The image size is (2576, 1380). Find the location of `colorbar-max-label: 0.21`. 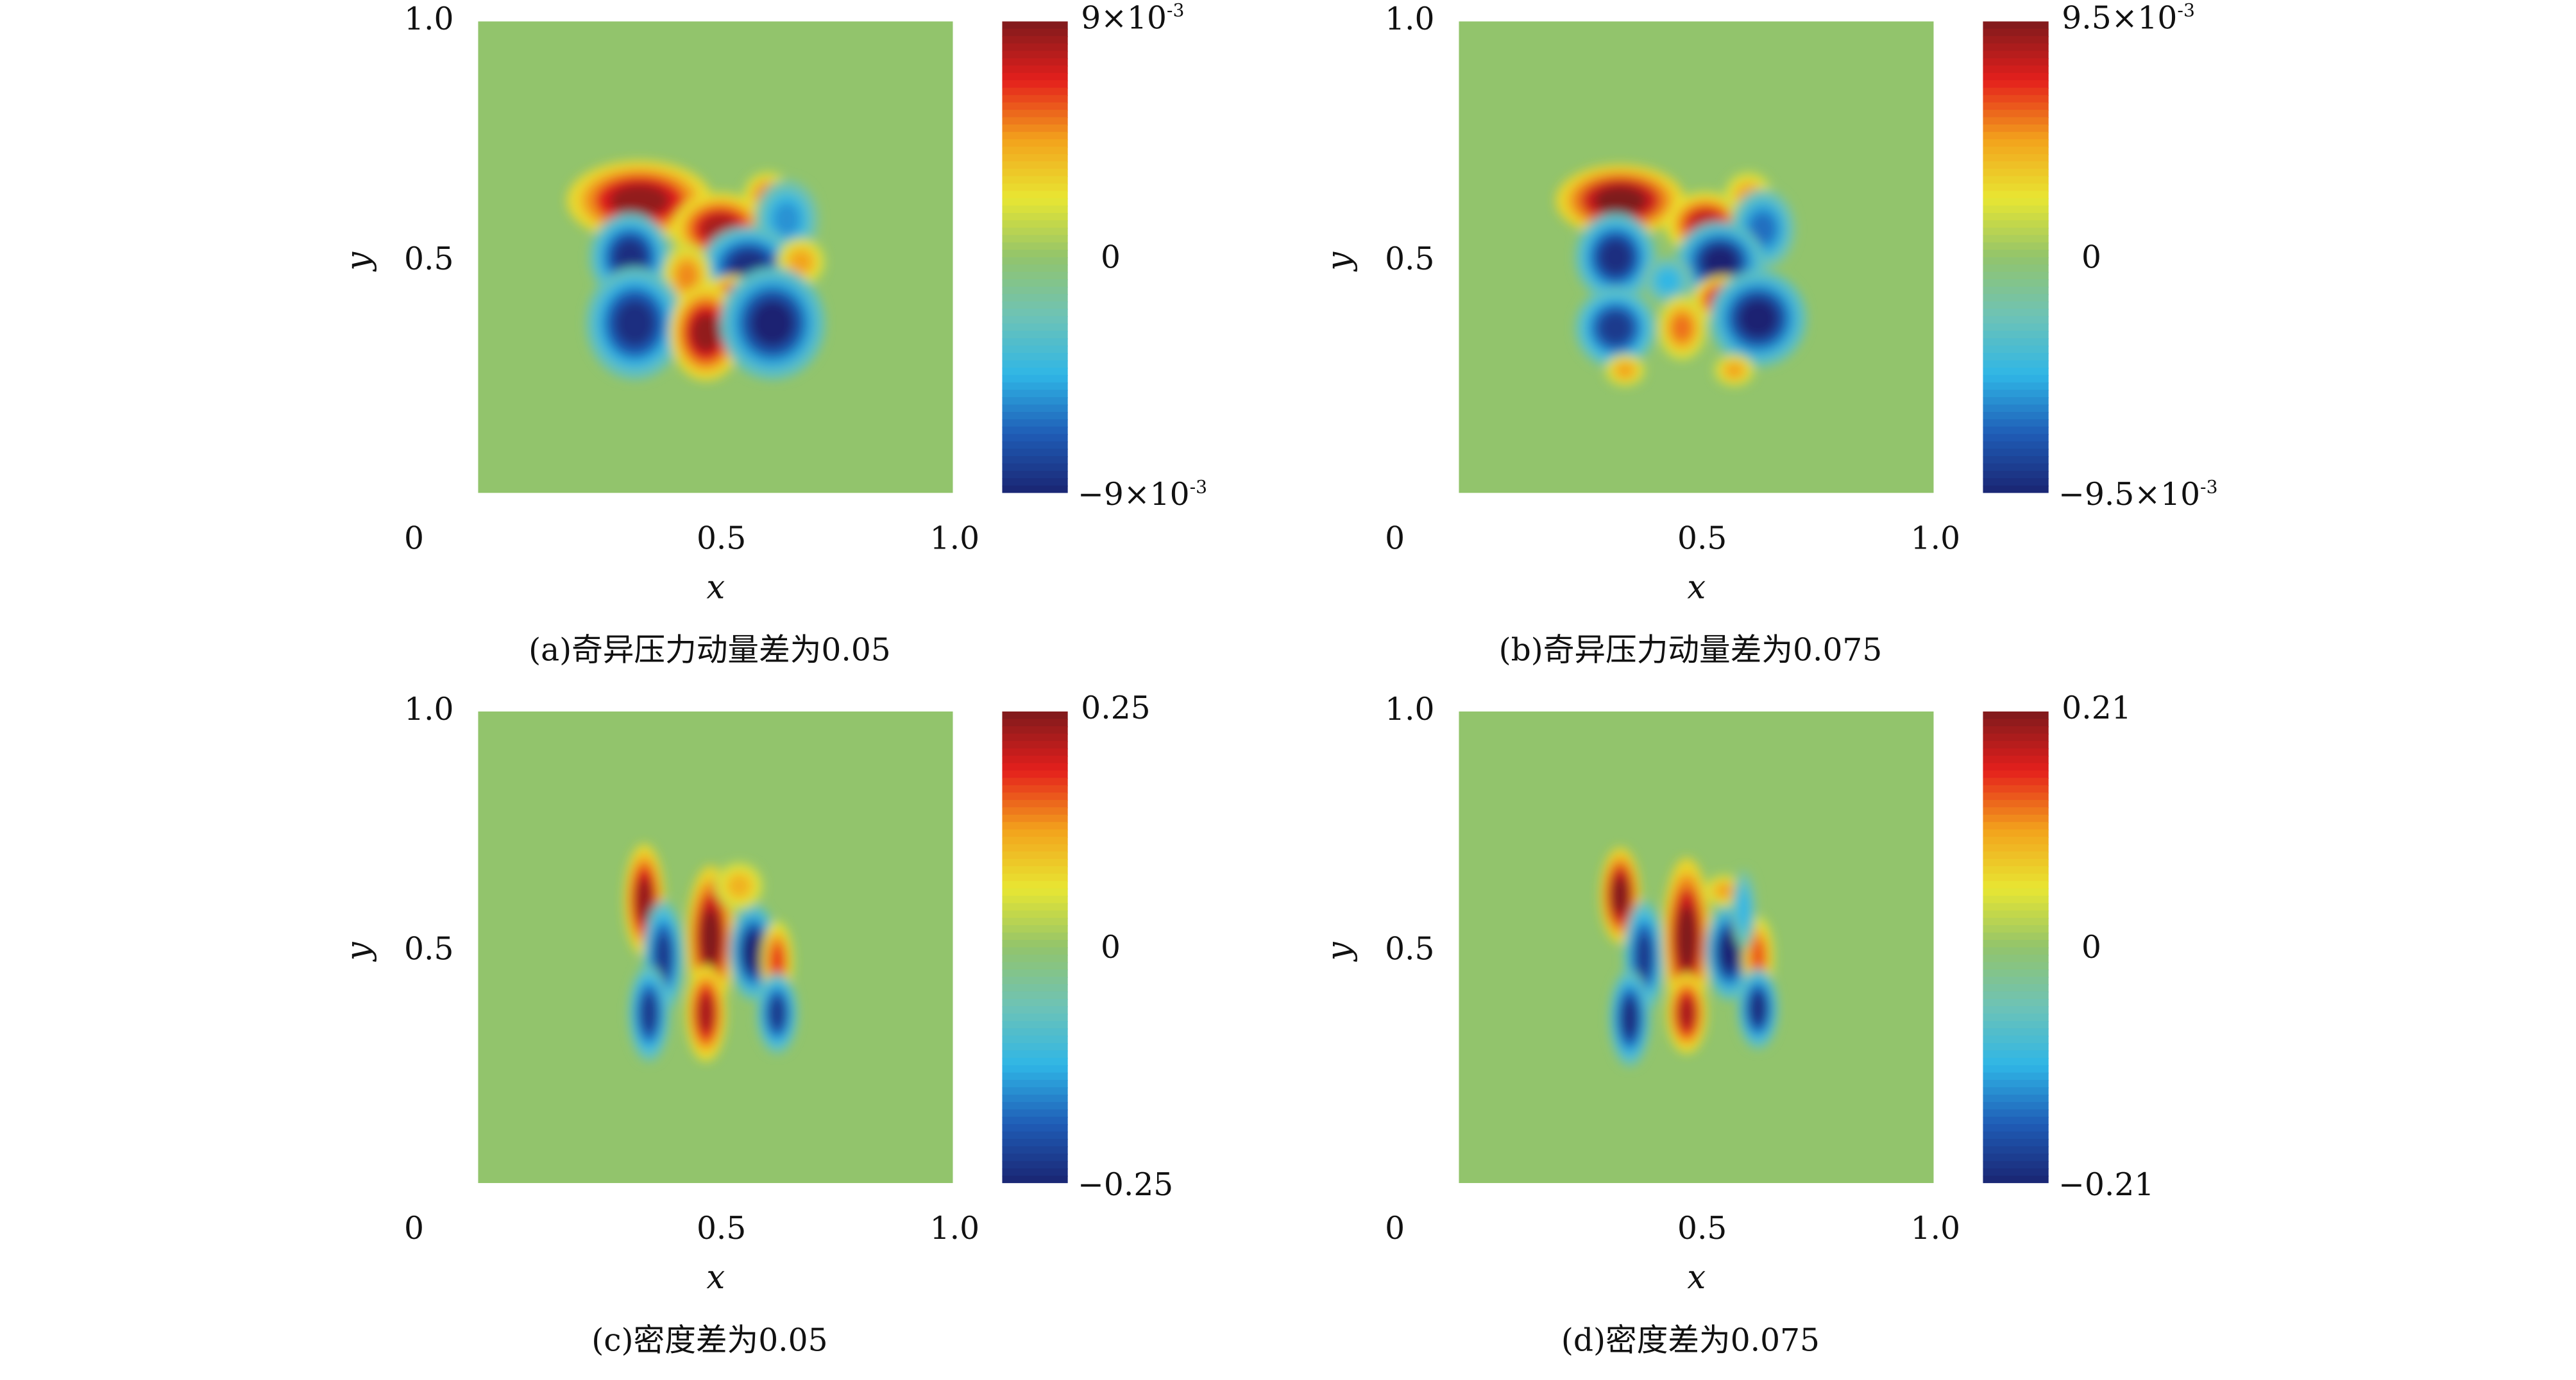

colorbar-max-label: 0.21 is located at coordinates (2096, 708).